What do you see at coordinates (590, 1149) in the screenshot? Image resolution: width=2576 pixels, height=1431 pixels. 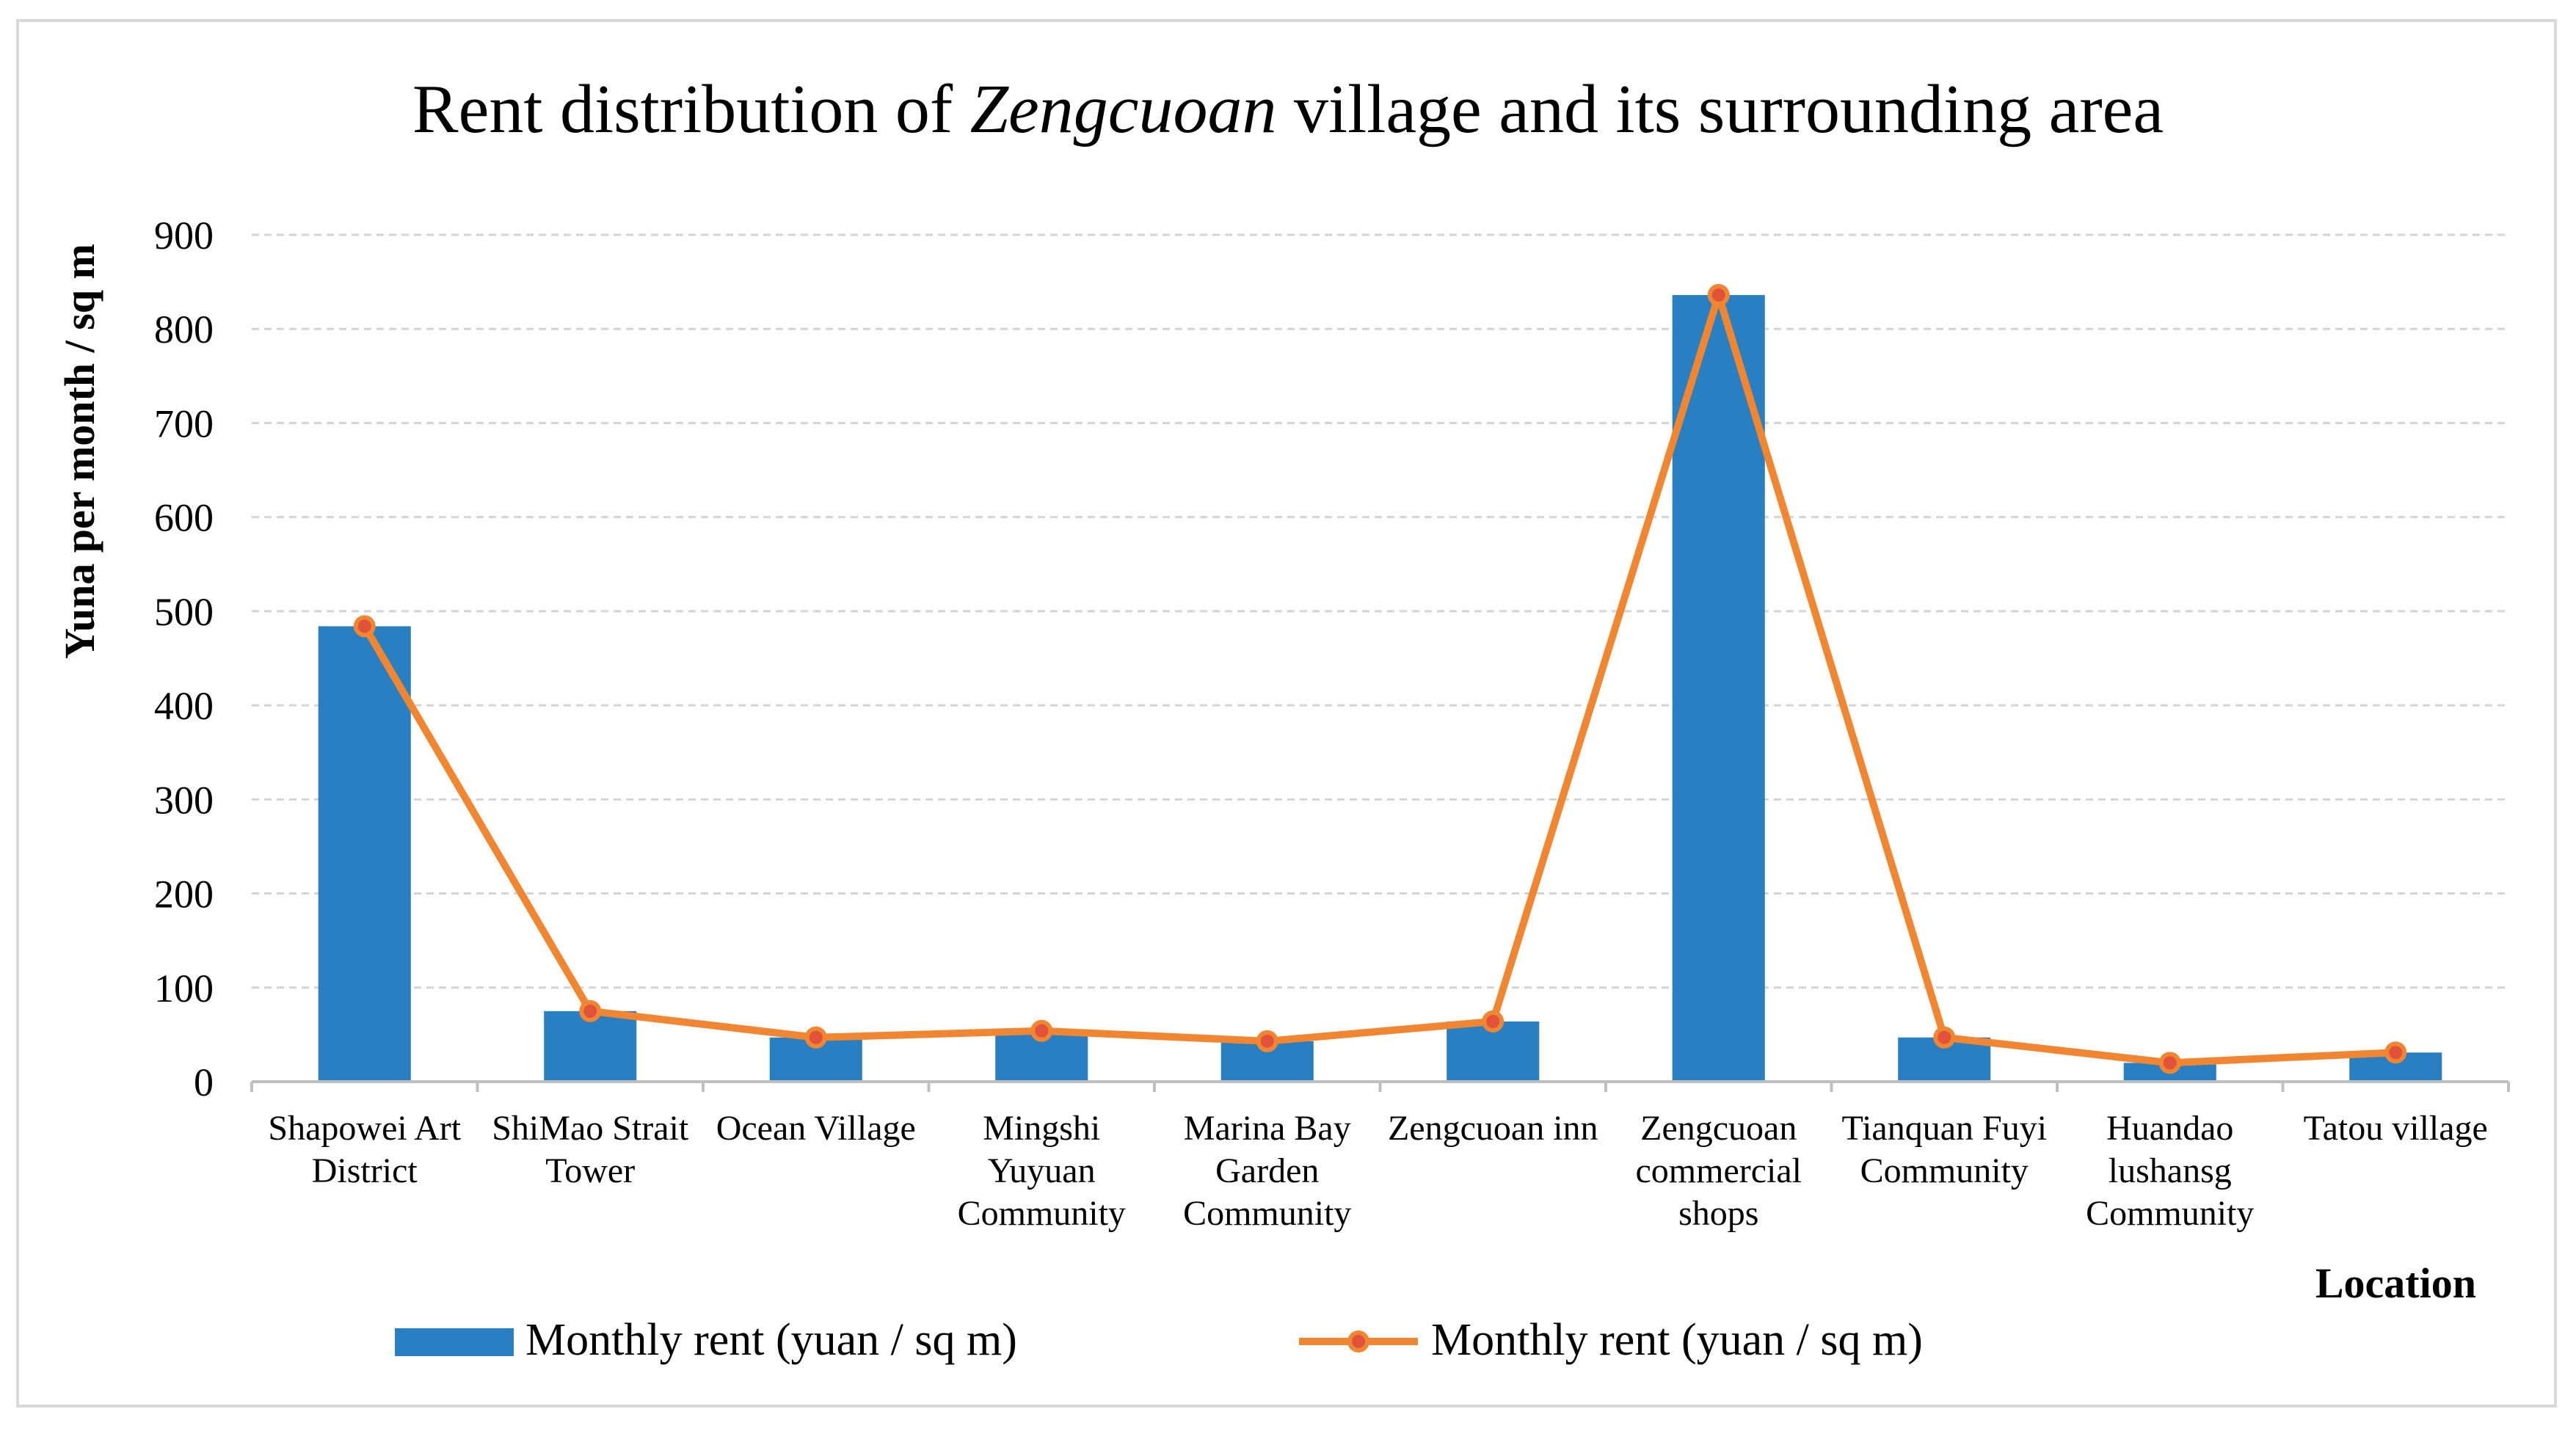 I see `x-category-label-1: ShiMao Strait Tower` at bounding box center [590, 1149].